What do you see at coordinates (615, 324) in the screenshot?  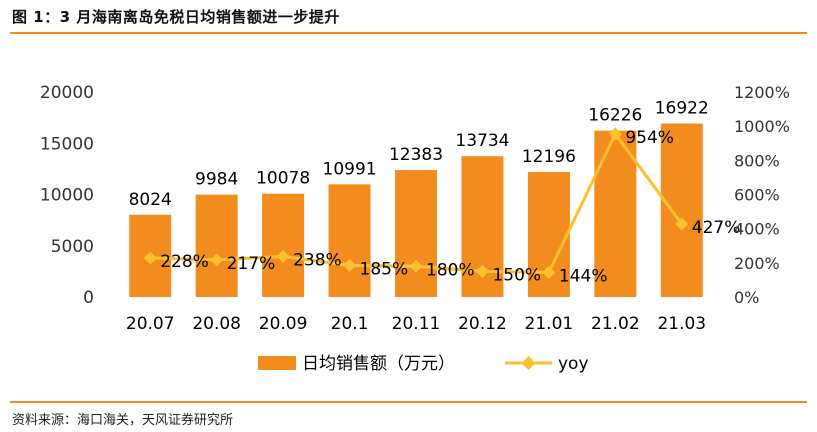 I see `x-axis-category-label: 21.02` at bounding box center [615, 324].